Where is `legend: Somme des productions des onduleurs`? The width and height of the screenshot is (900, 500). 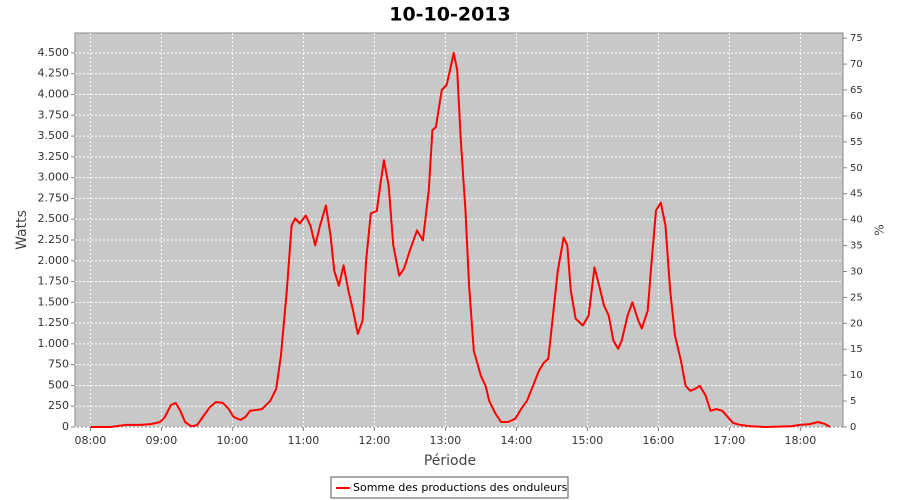 legend: Somme des productions des onduleurs is located at coordinates (449, 487).